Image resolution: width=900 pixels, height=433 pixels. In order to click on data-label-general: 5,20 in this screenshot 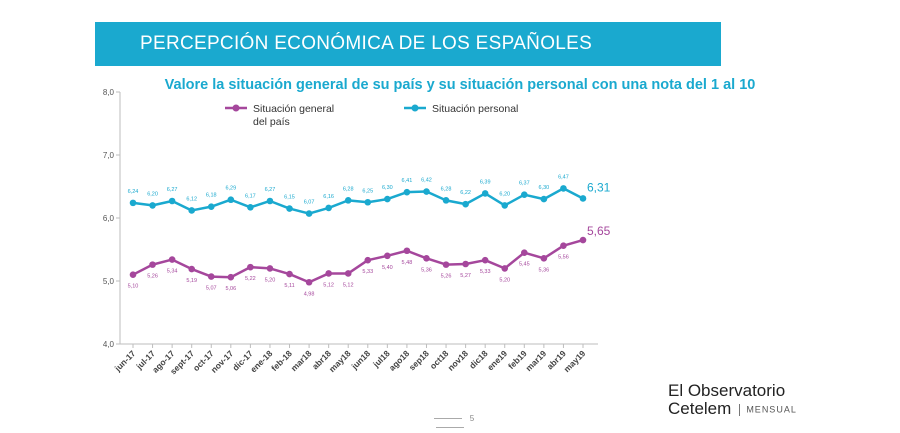, I will do `click(270, 280)`.